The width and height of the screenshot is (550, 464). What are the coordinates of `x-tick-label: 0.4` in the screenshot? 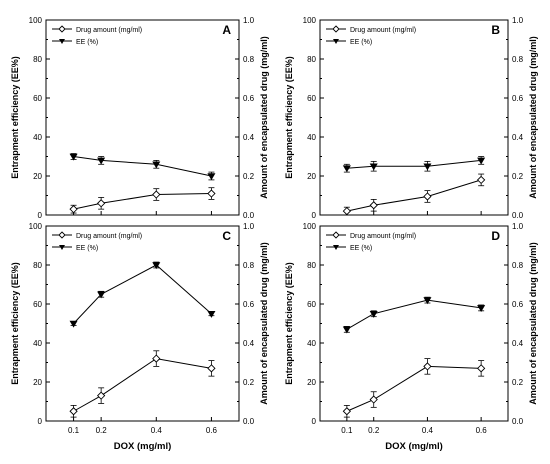 It's located at (157, 430).